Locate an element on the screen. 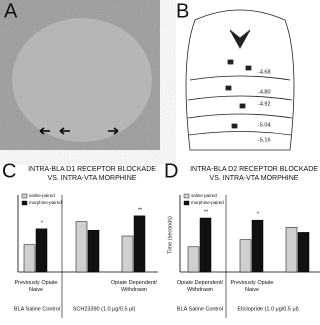 This screenshot has height=325, width=320. panel-letter: A is located at coordinates (11, 11).